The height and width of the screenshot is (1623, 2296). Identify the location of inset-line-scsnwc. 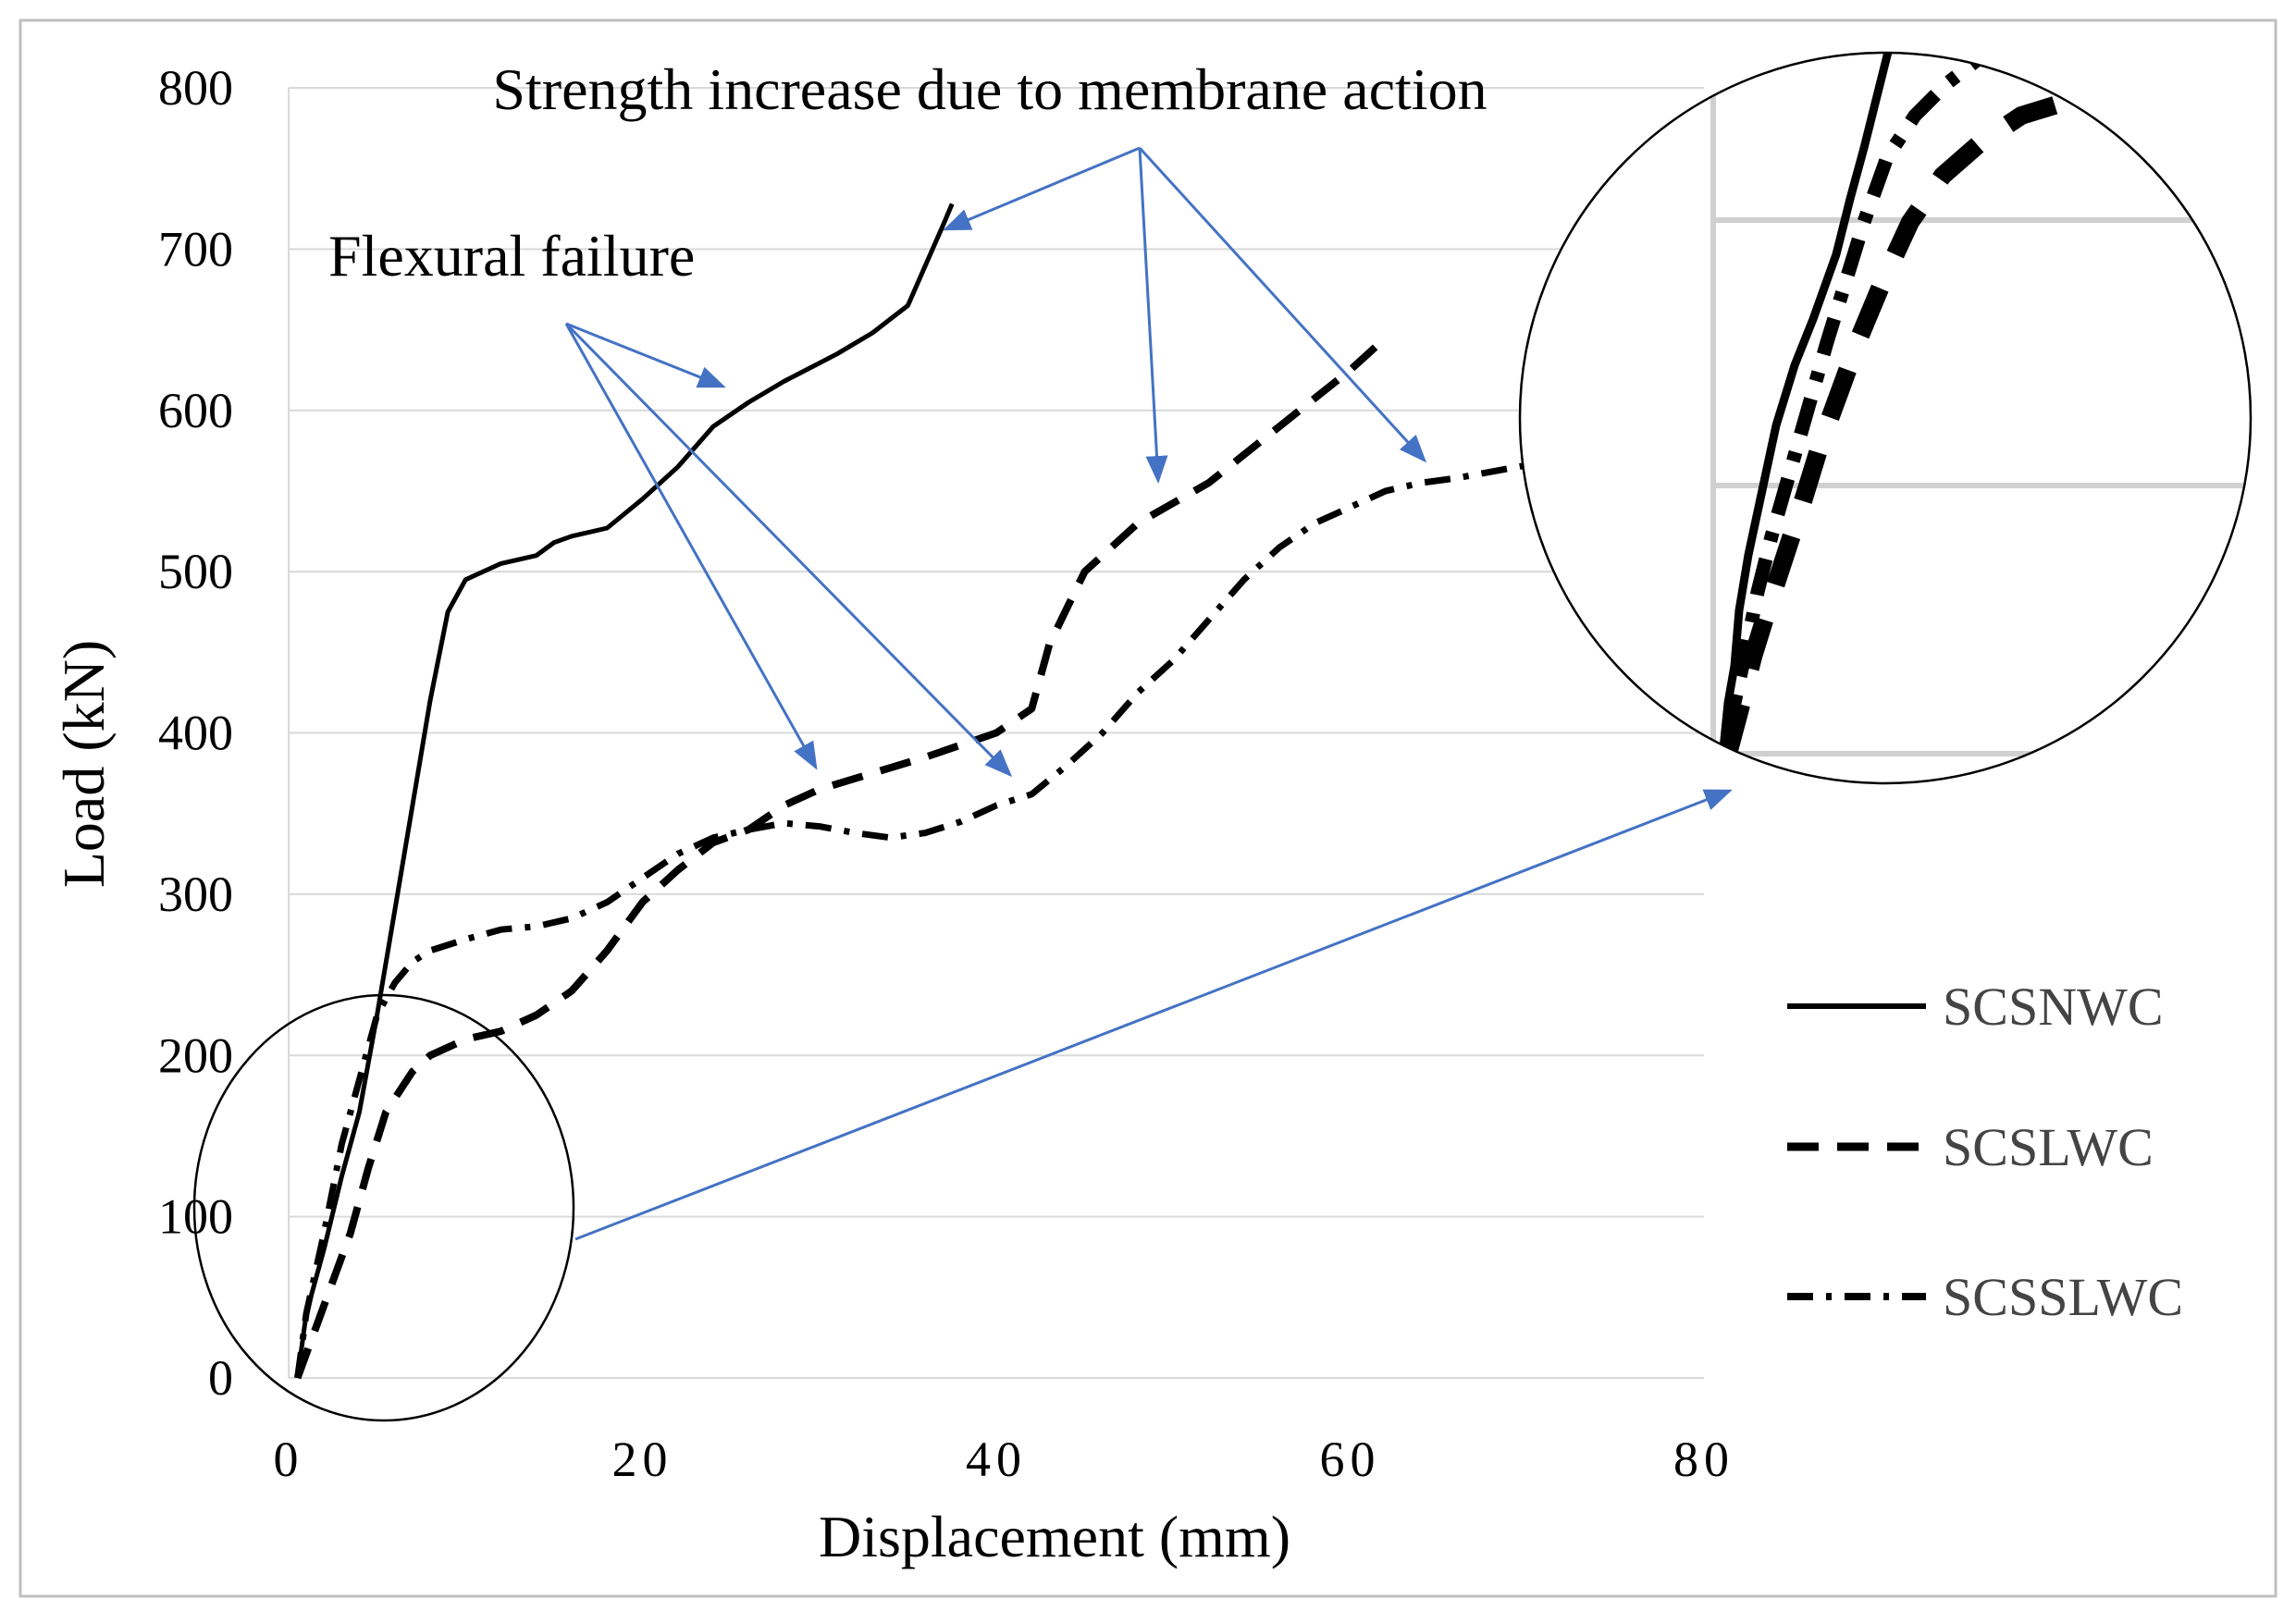
(1807, 406).